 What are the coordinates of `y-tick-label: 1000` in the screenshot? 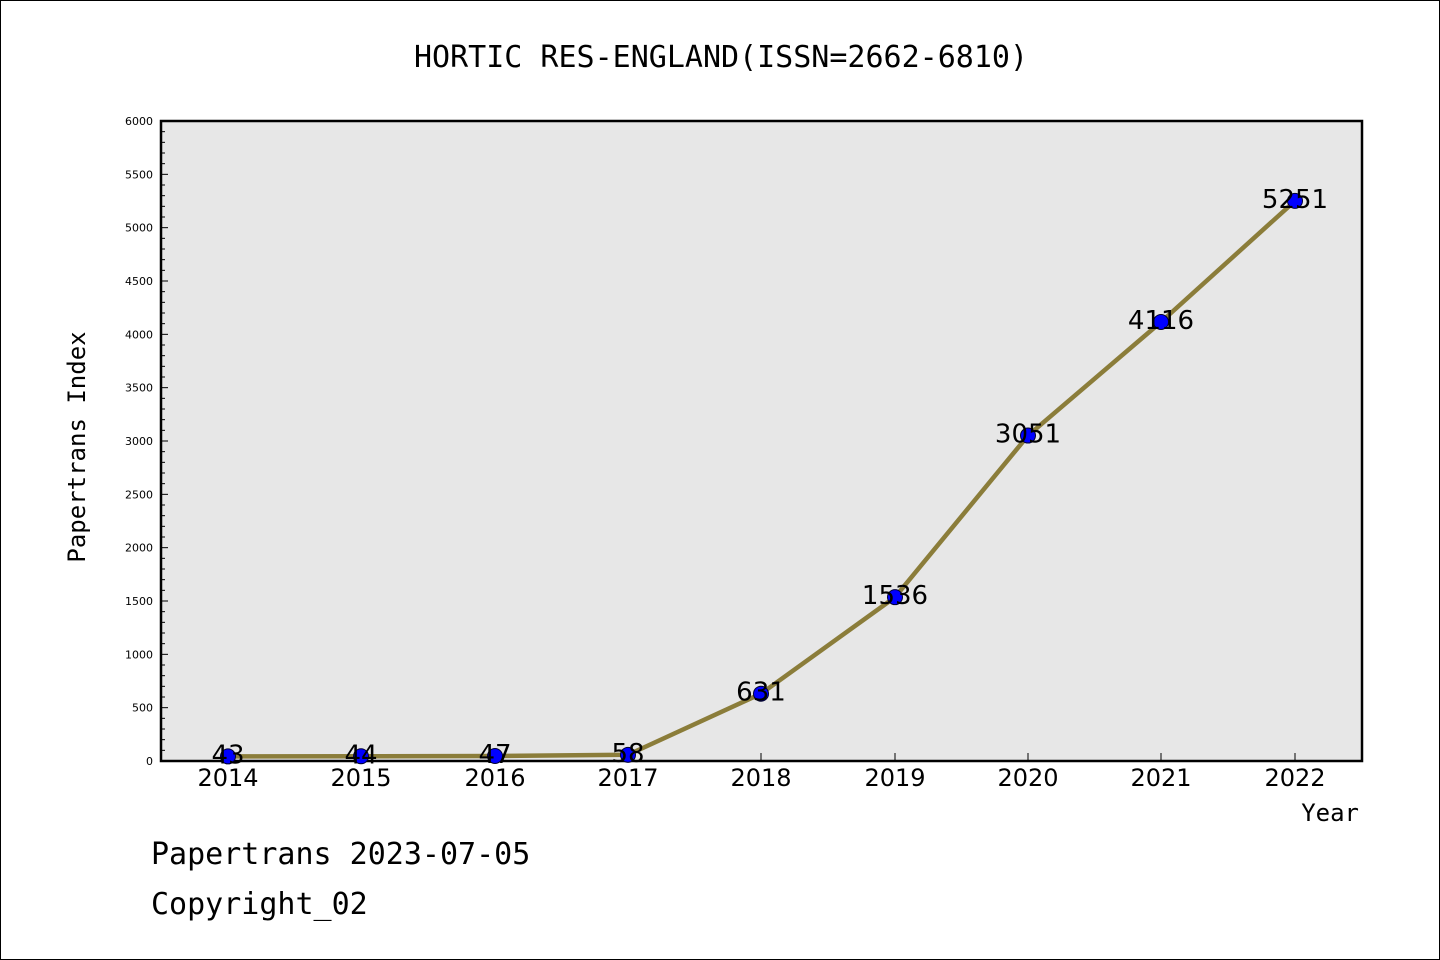 It's located at (139, 654).